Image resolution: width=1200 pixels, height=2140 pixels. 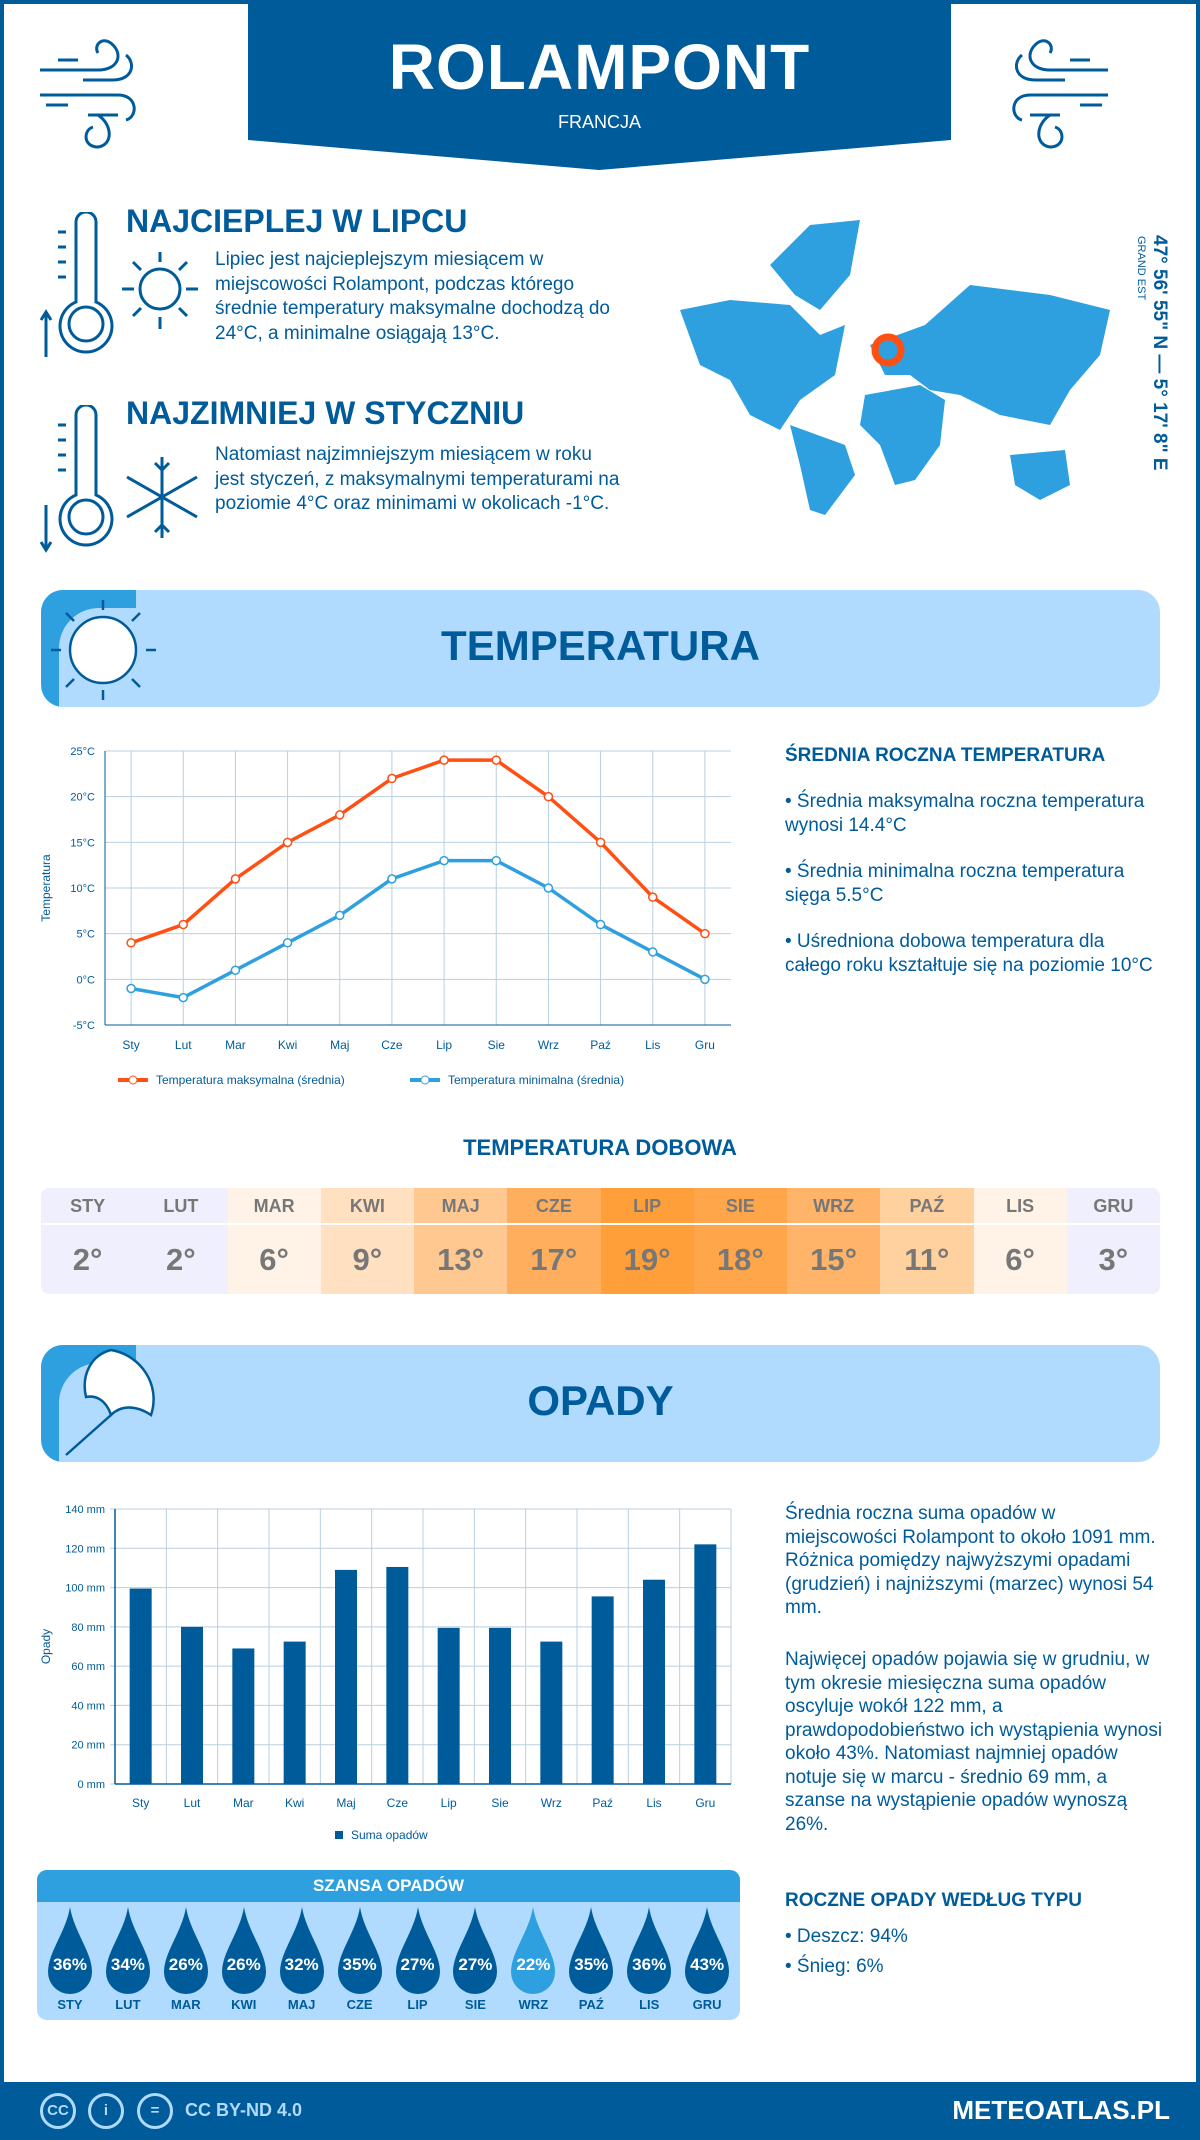 I want to click on daily-temp-cell: GRU 3°, so click(x=1113, y=1241).